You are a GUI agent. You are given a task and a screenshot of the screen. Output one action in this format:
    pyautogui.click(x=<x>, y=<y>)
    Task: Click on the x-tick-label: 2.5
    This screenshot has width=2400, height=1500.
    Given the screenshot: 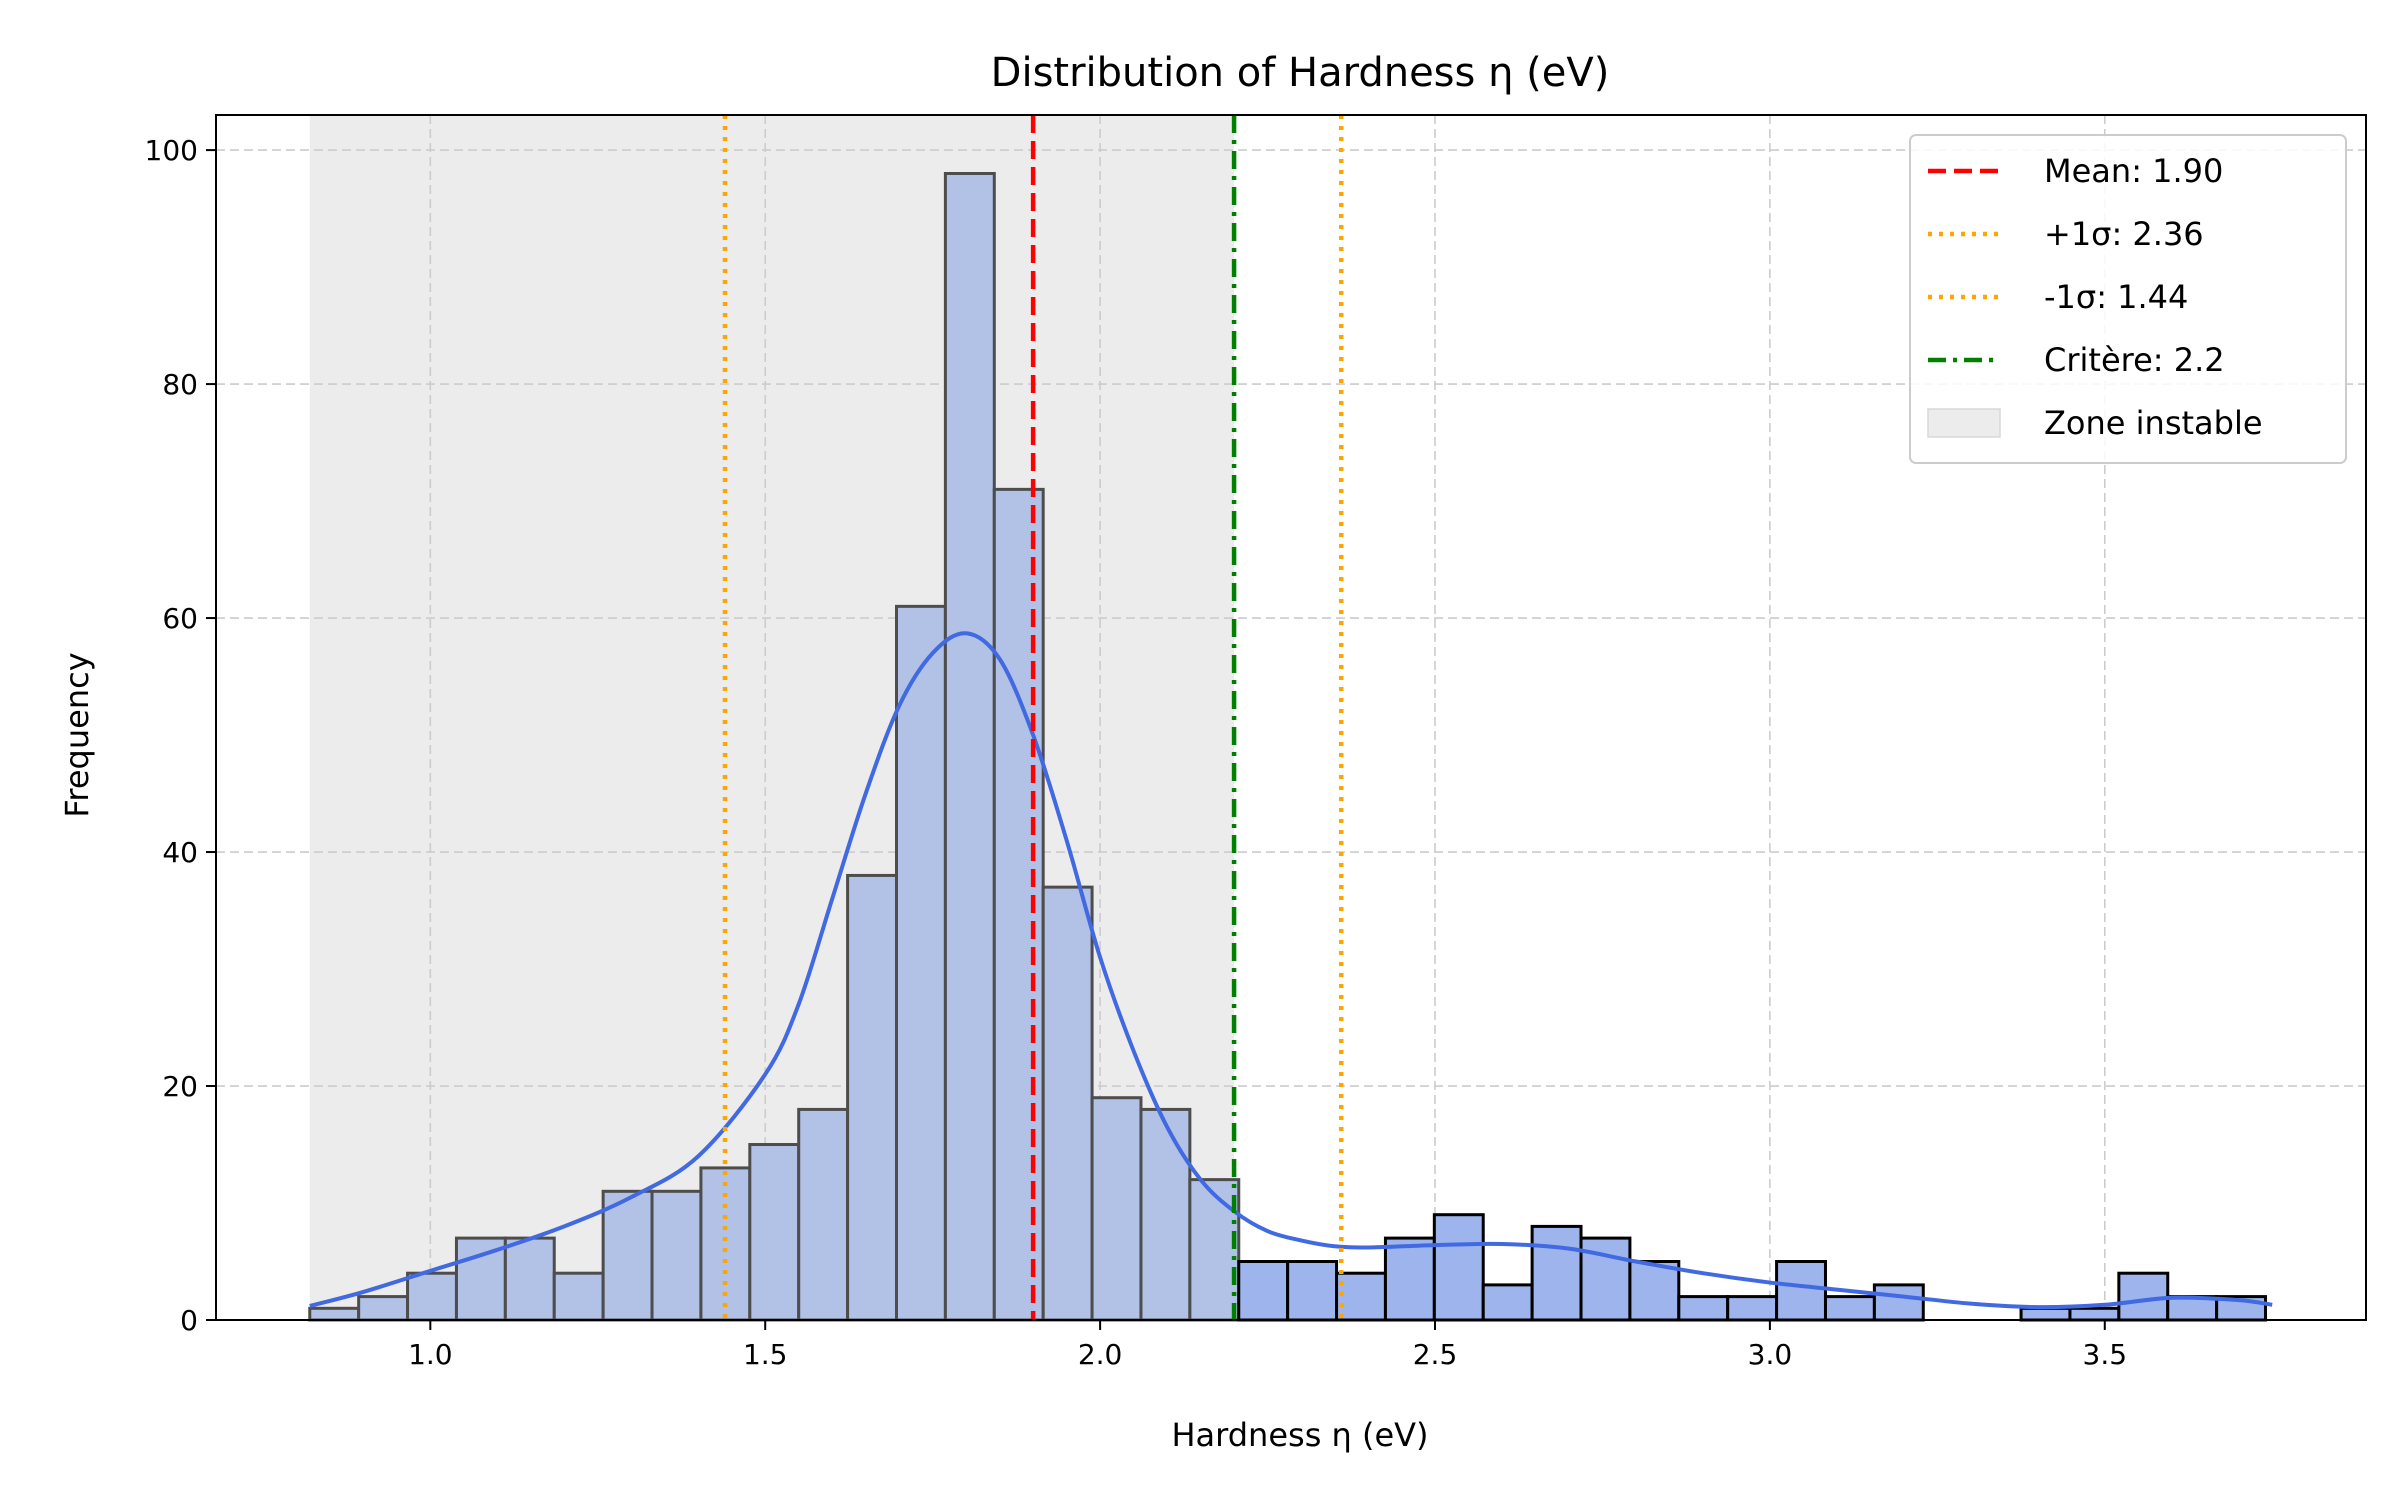 What is the action you would take?
    pyautogui.click(x=1435, y=1354)
    